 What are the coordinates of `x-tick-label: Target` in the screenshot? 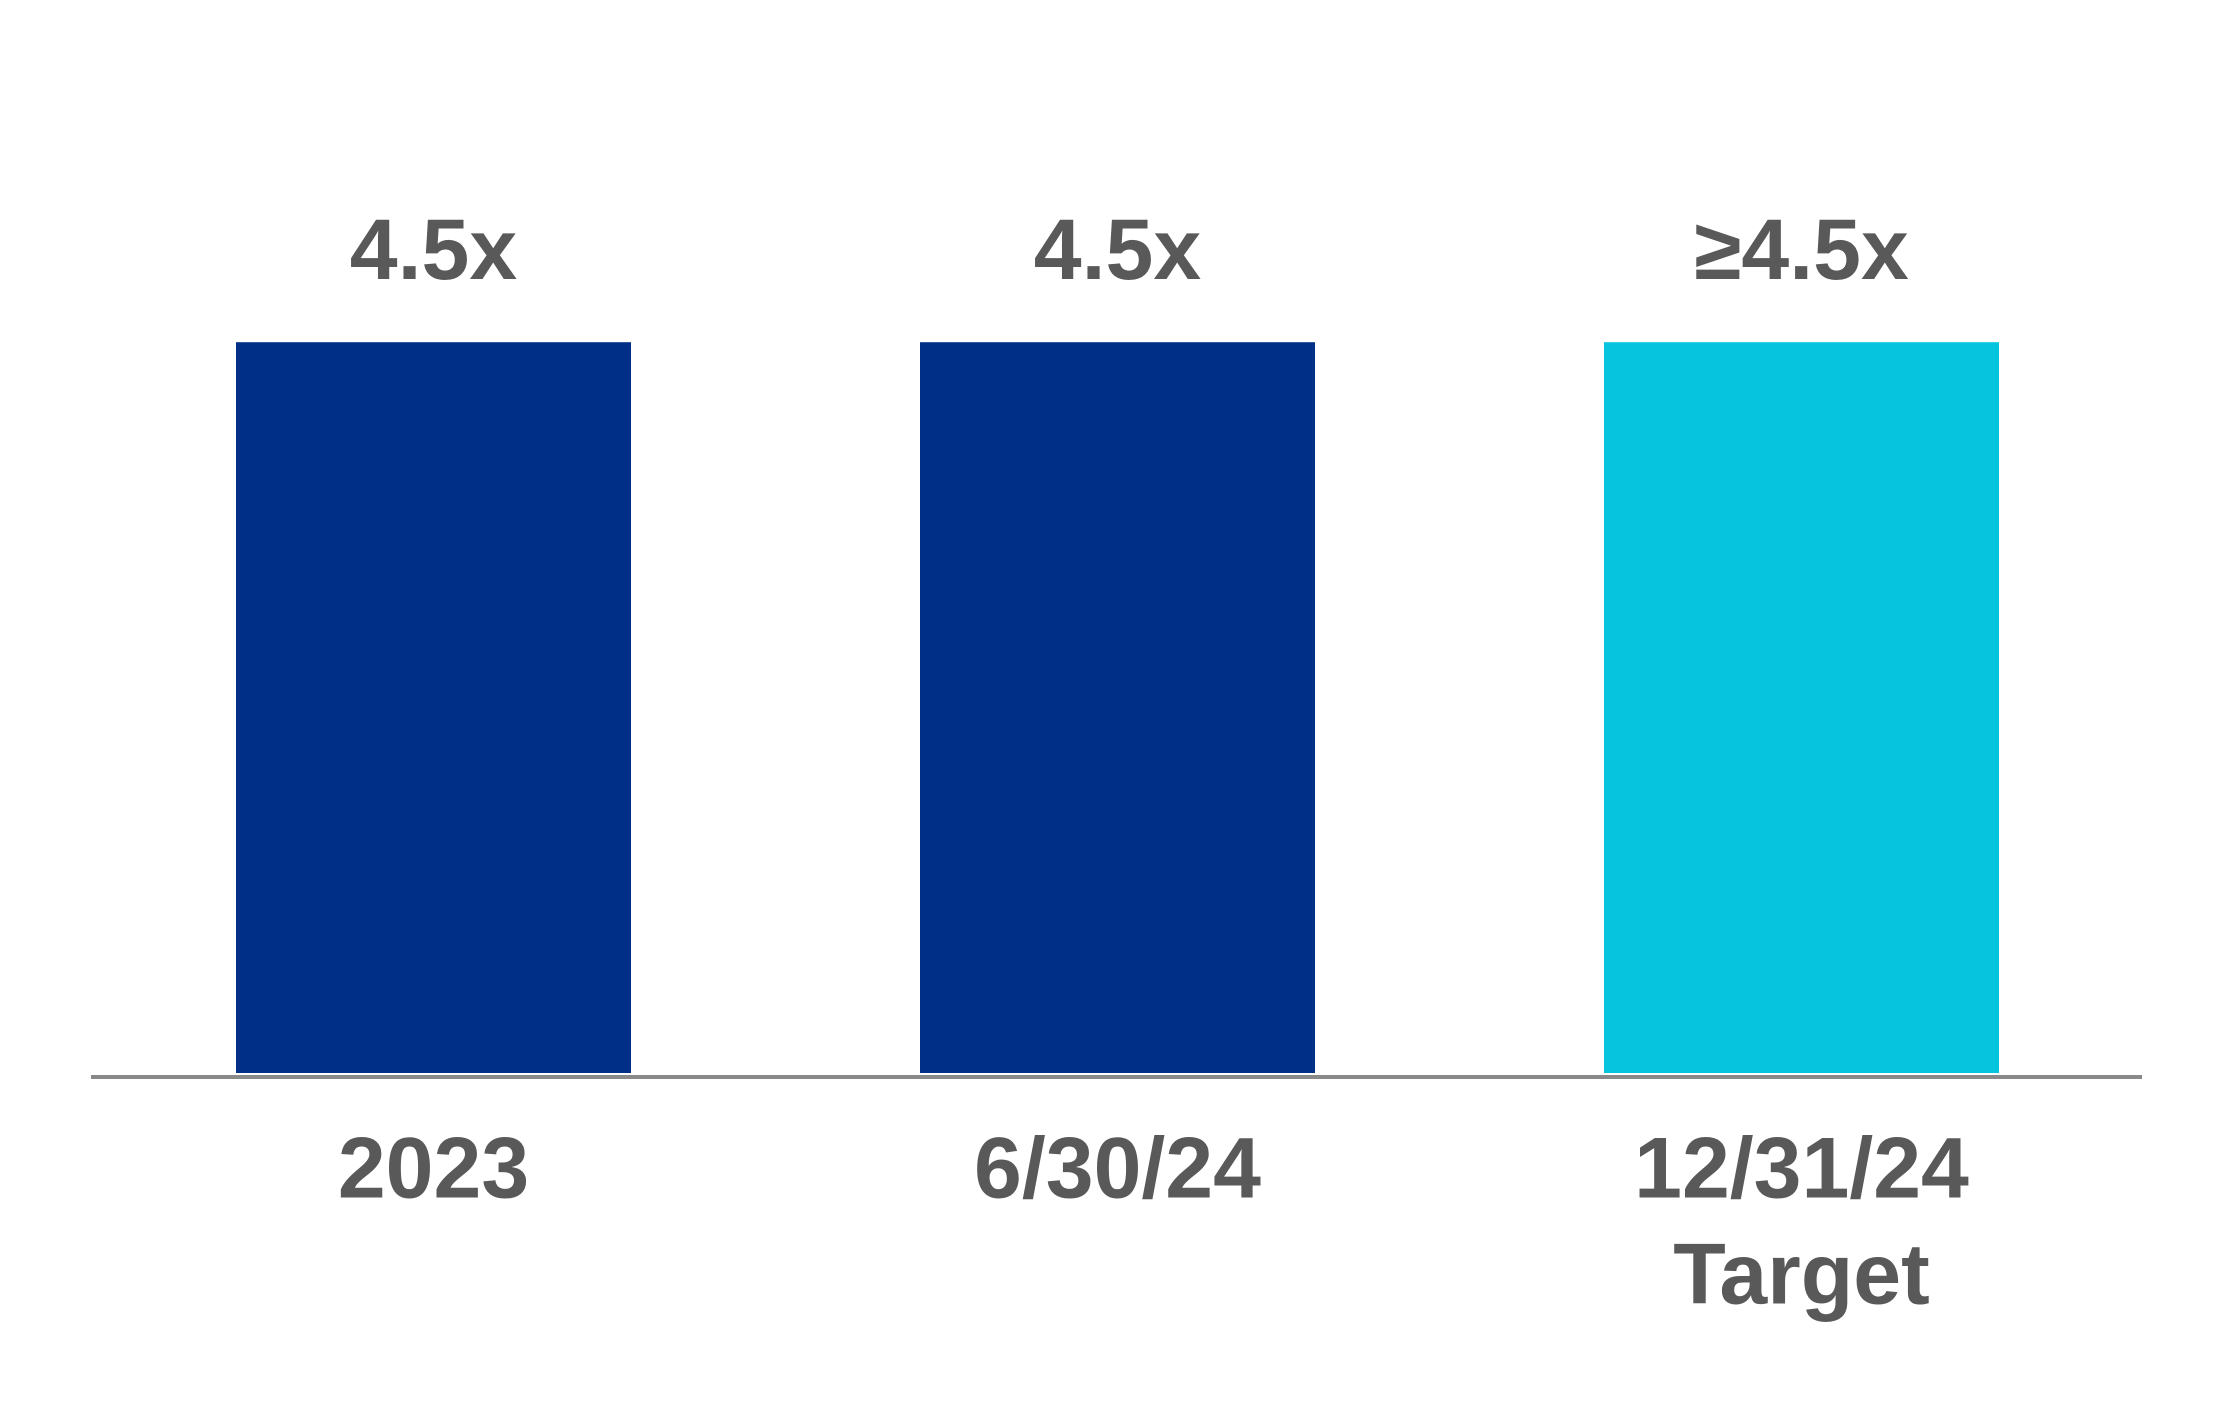 It's located at (1801, 1275).